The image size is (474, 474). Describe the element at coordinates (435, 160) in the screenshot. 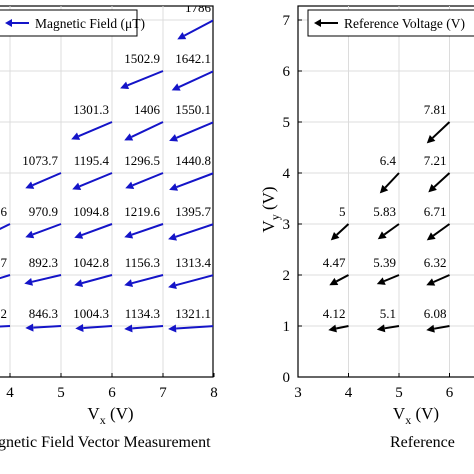

I see `reference-vector-value-label: 7.21` at that location.